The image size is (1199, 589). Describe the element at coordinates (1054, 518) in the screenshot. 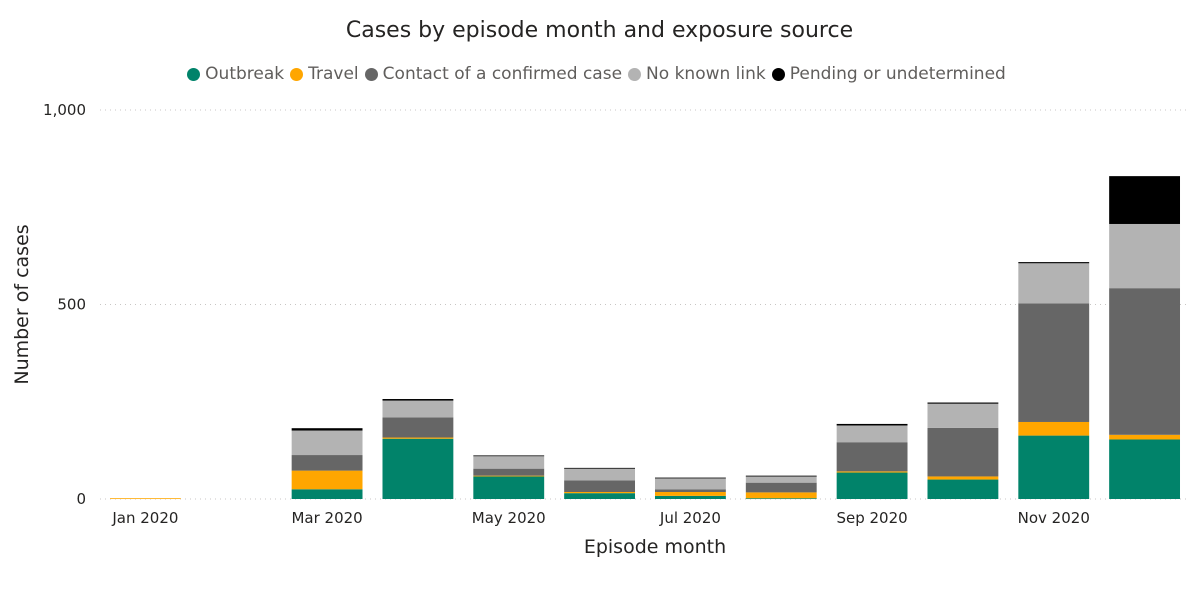

I see `x-tick-label-10: Nov 2020` at that location.